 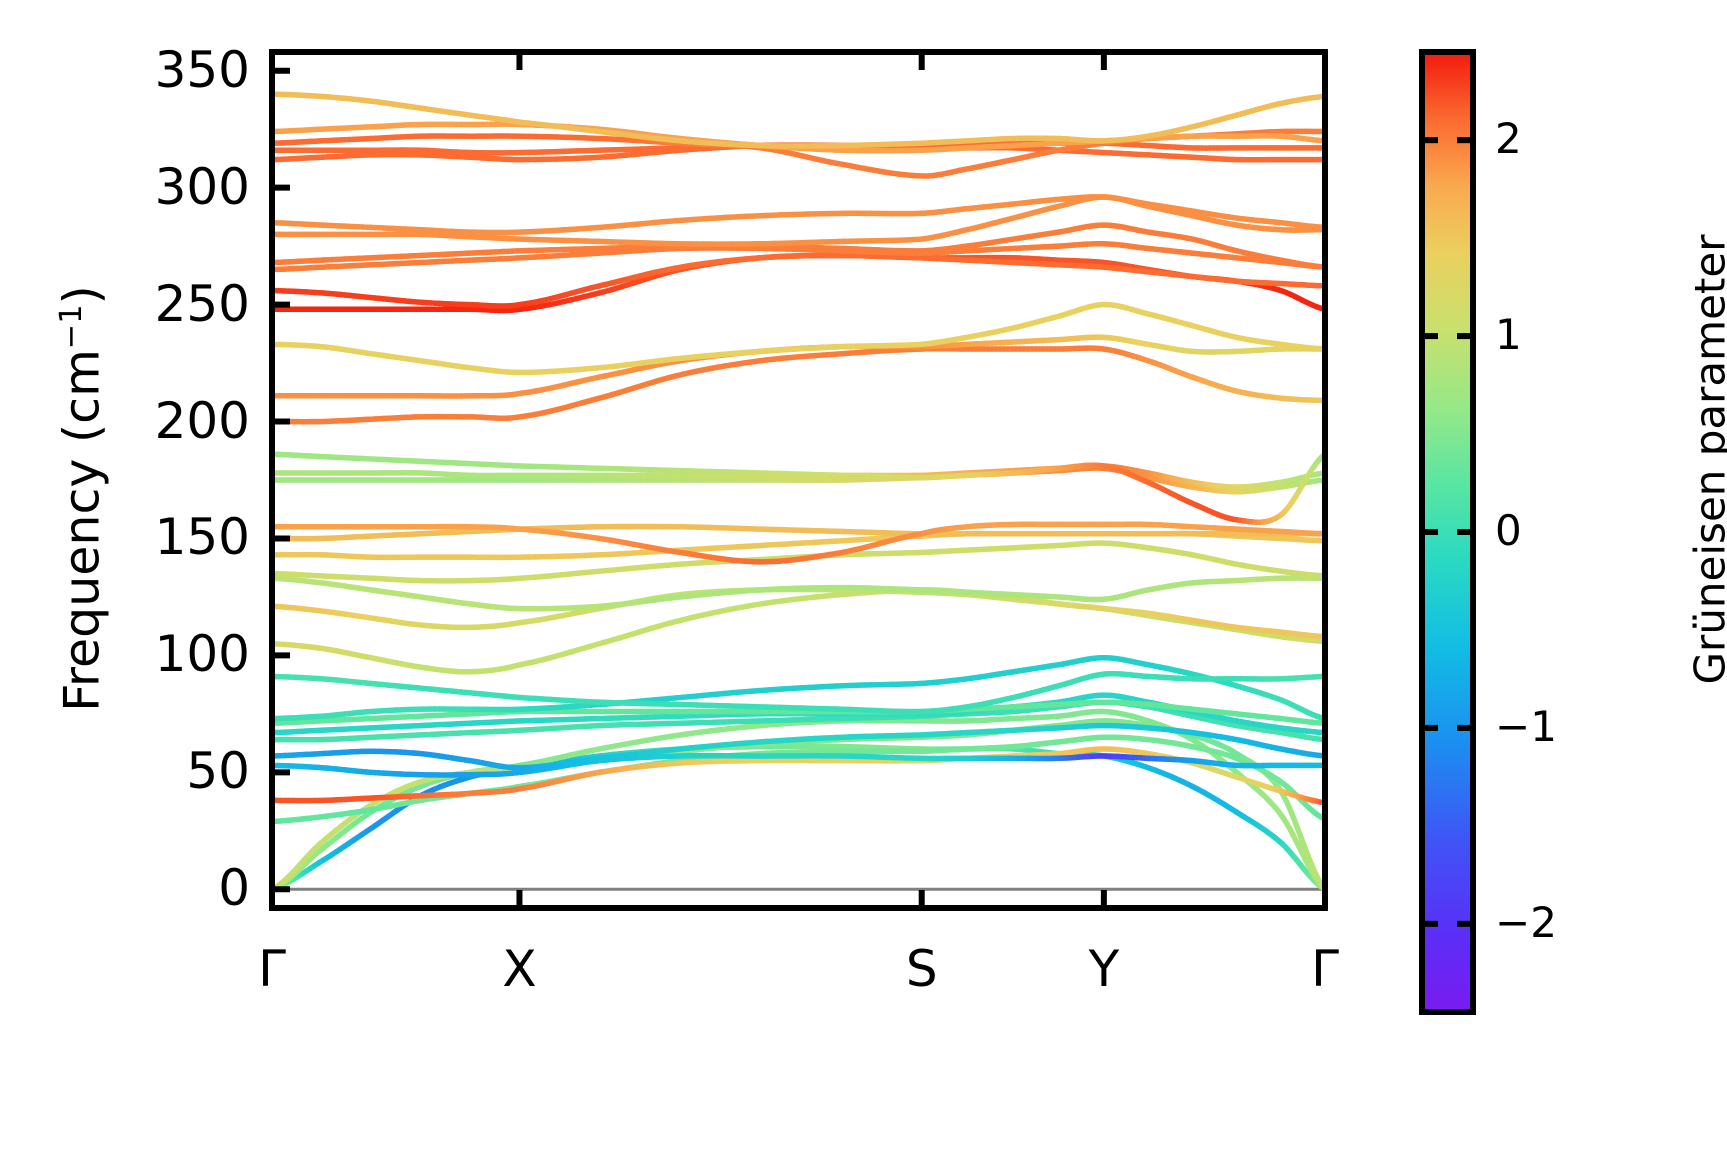 What do you see at coordinates (1104, 969) in the screenshot?
I see `x-tick-label: Y` at bounding box center [1104, 969].